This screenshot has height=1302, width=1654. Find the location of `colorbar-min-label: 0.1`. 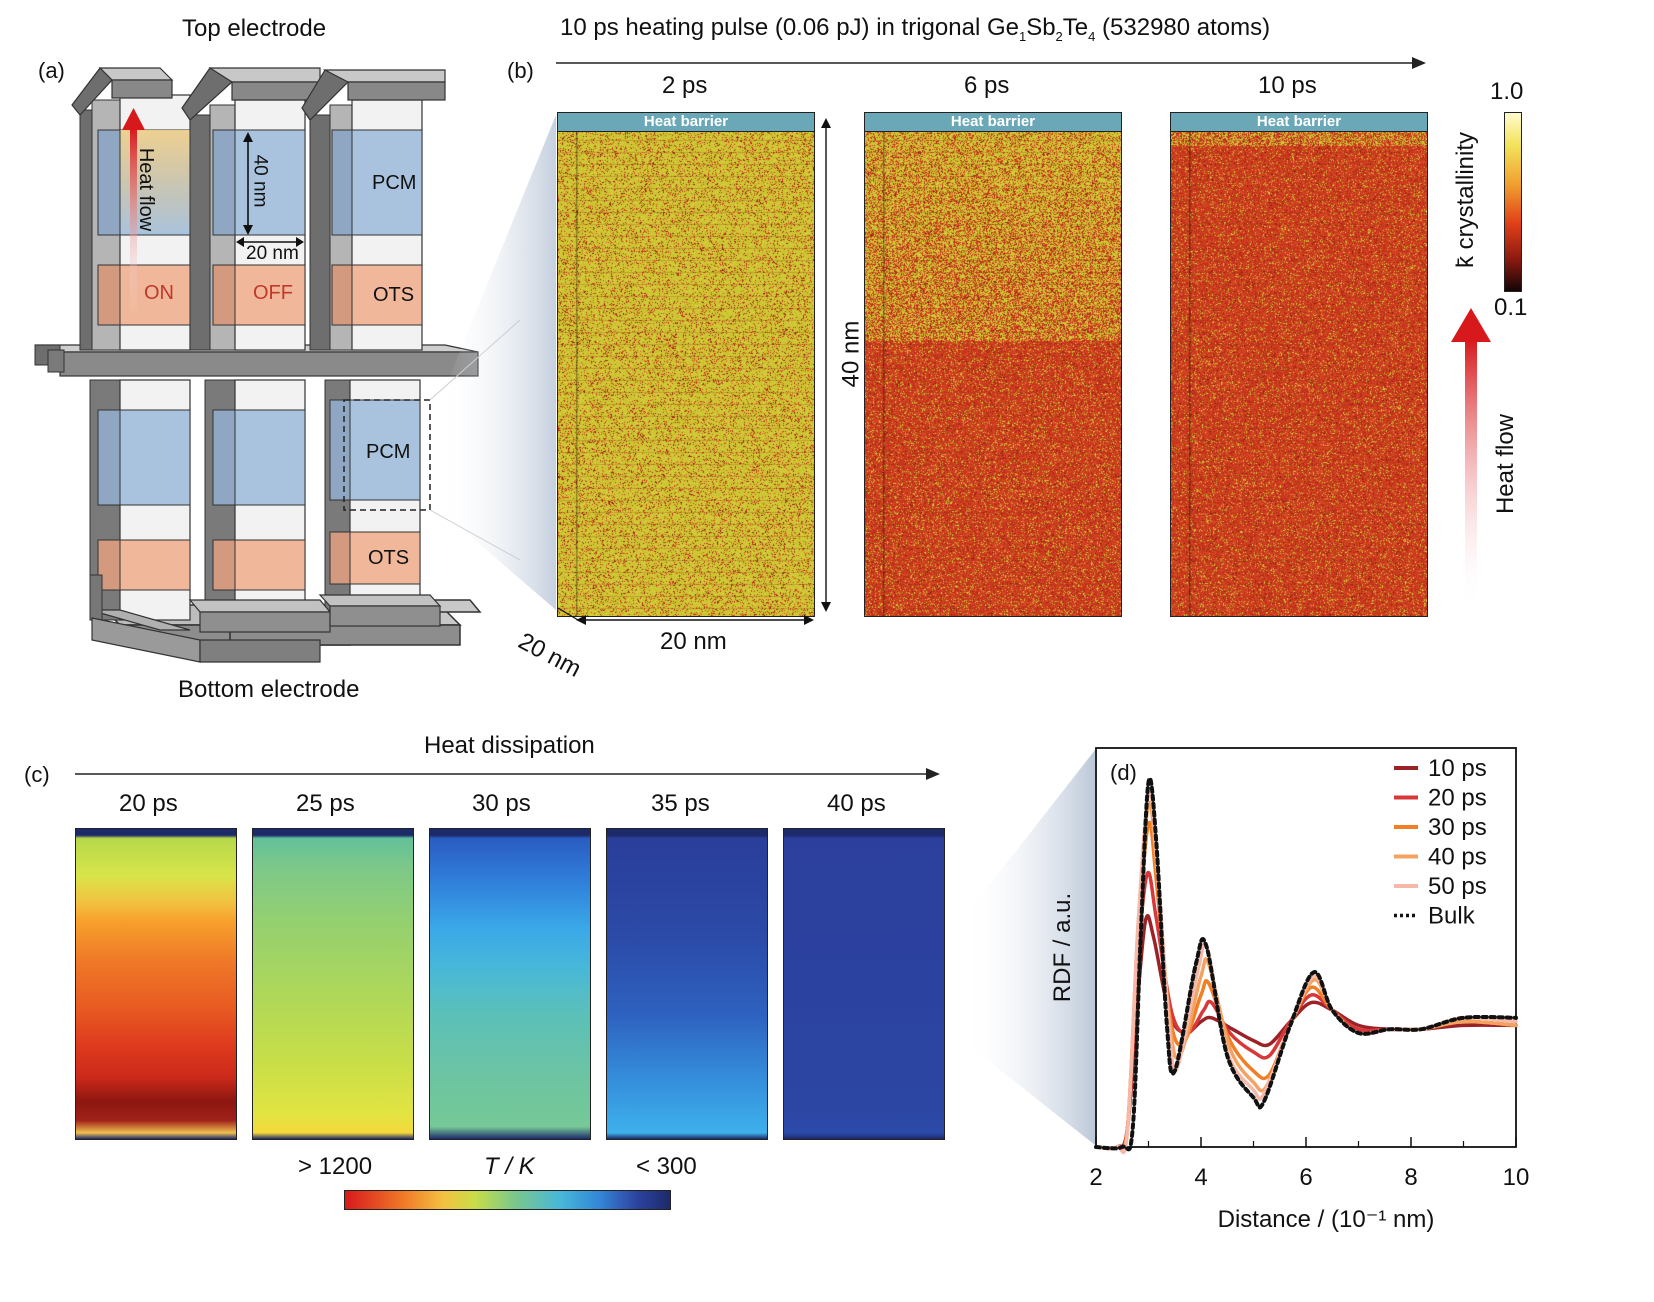

colorbar-min-label: 0.1 is located at coordinates (1511, 307).